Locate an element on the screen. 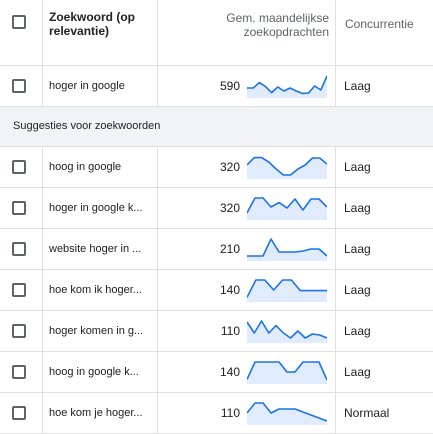 This screenshot has height=434, width=433. table-row: hoog in google k... 140 Laag is located at coordinates (216, 372).